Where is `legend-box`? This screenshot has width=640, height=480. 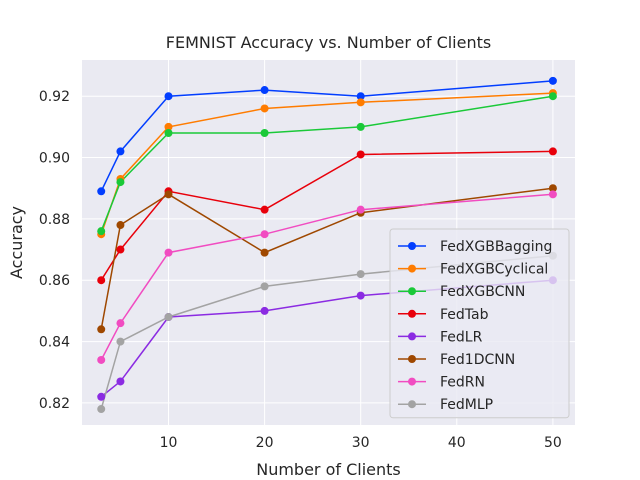 legend-box is located at coordinates (479, 323).